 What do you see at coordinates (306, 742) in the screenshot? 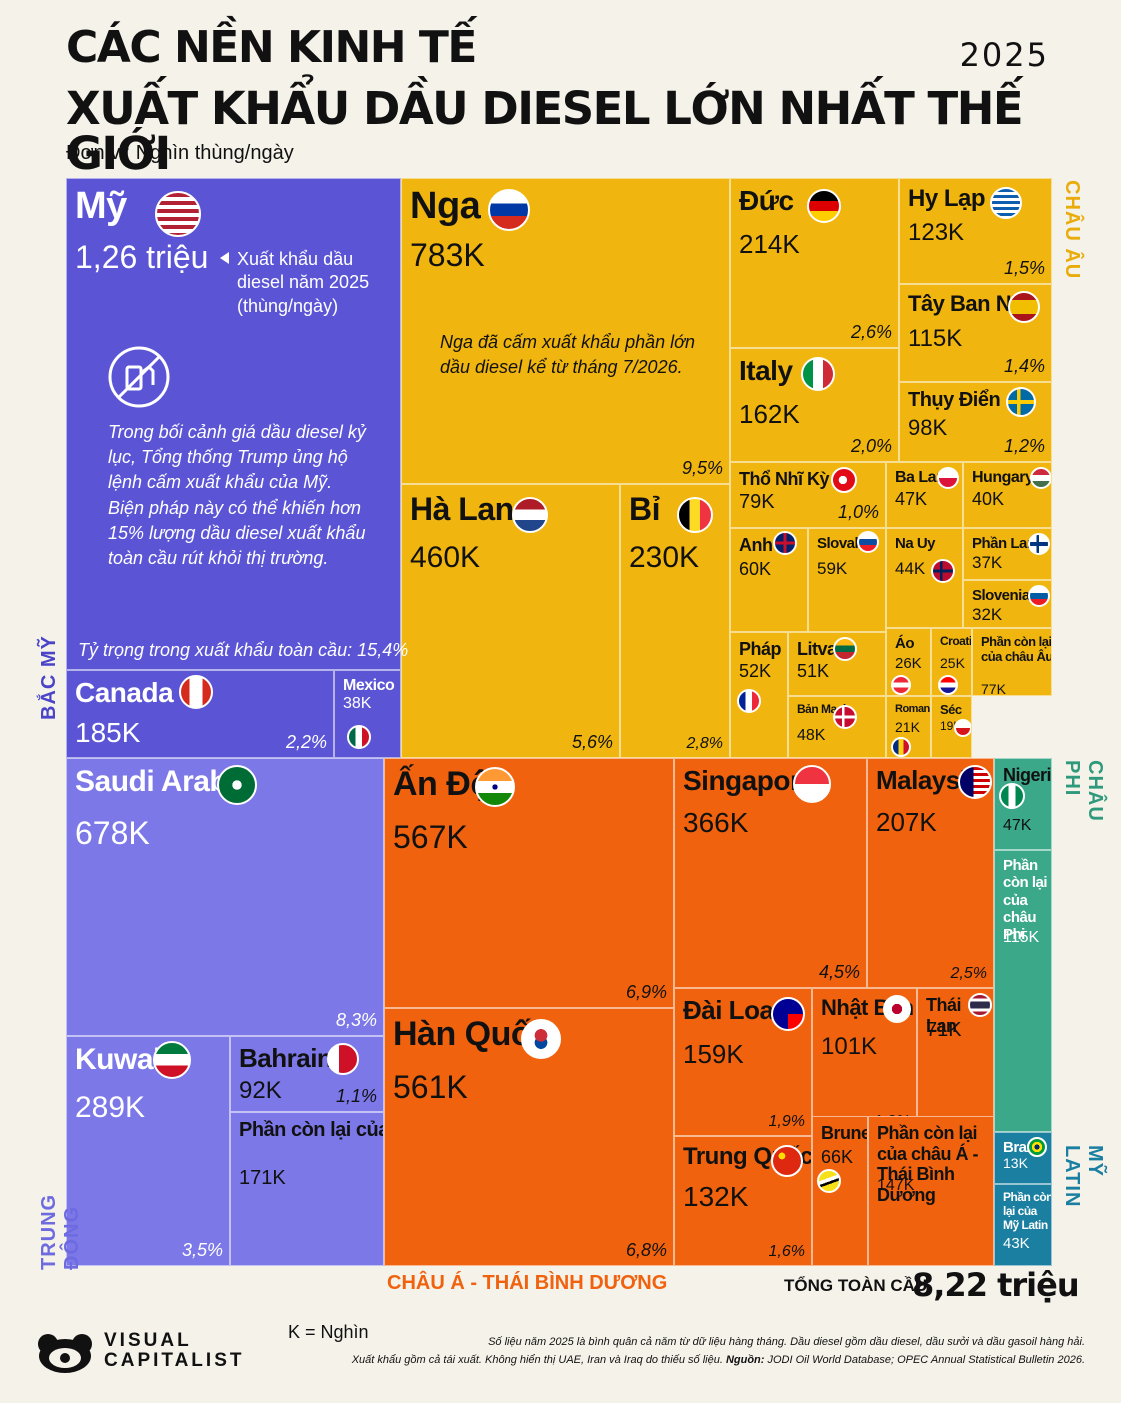
I see `tile-share: 2,2%` at bounding box center [306, 742].